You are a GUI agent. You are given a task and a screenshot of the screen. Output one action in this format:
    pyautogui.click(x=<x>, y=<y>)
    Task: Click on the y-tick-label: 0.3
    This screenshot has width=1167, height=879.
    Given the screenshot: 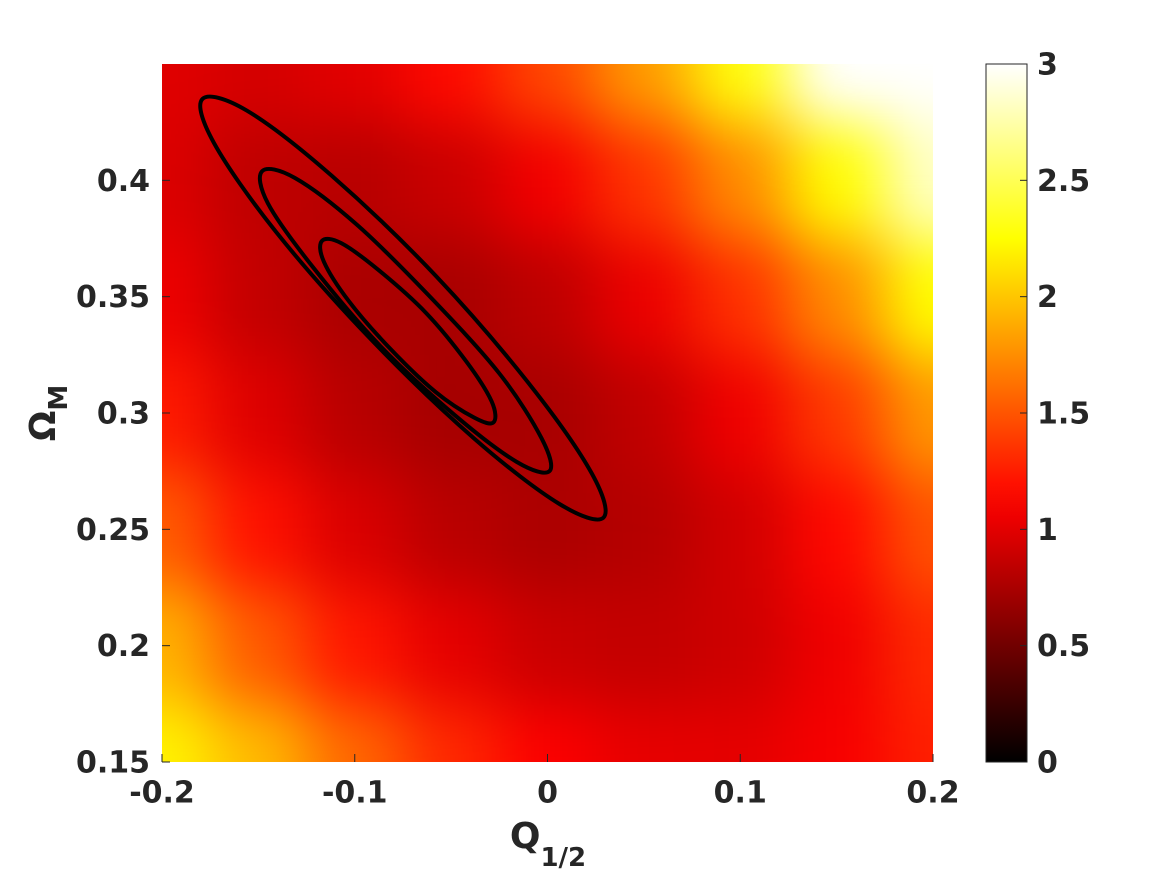 What is the action you would take?
    pyautogui.click(x=123, y=414)
    